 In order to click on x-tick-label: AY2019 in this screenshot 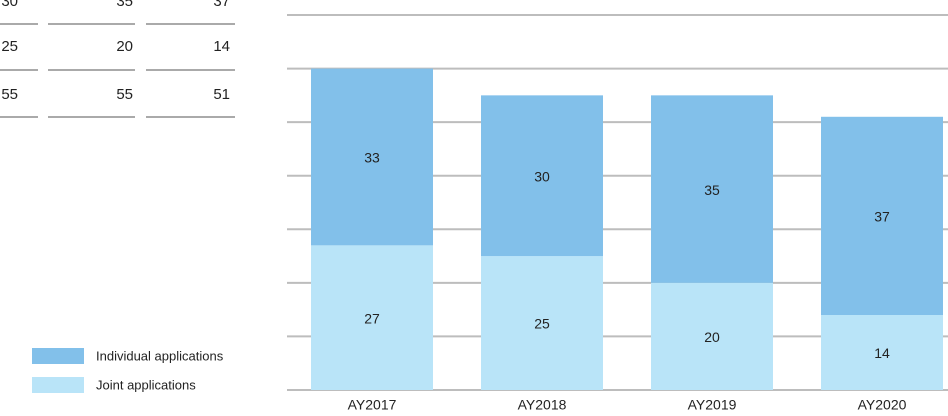, I will do `click(712, 405)`.